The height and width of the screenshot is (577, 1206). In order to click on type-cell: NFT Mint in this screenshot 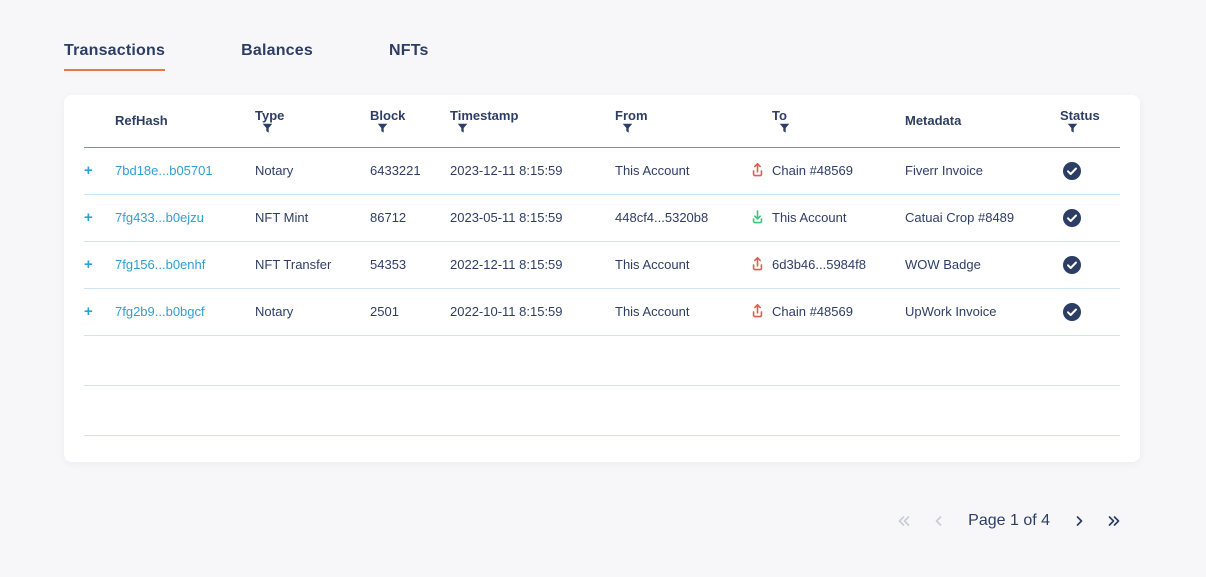, I will do `click(312, 218)`.